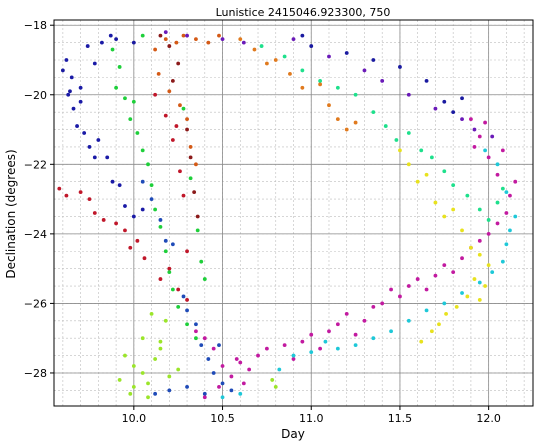 The image size is (540, 447). I want to click on x-tick-label: 11.0, so click(311, 418).